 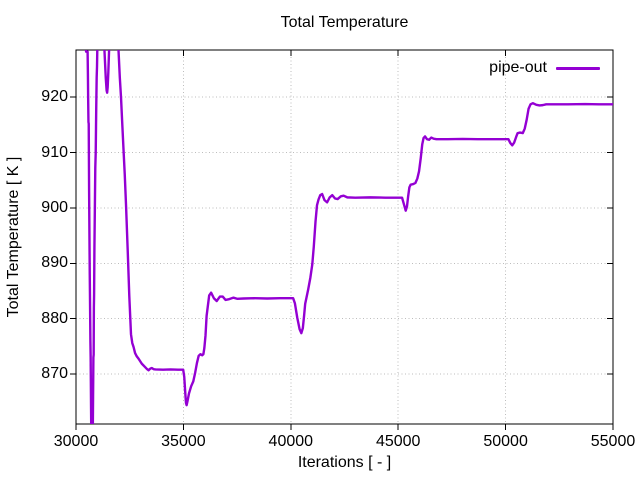 I want to click on x-tick-label: 45000, so click(x=398, y=441).